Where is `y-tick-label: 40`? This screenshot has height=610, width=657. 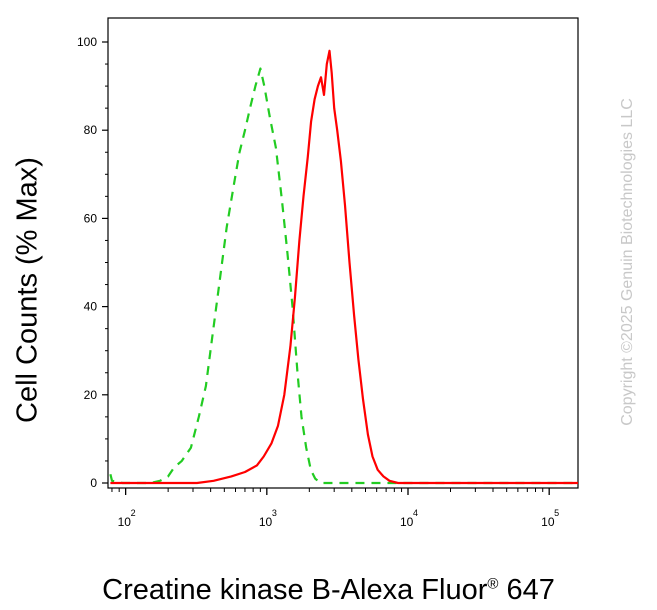
y-tick-label: 40 is located at coordinates (91, 307).